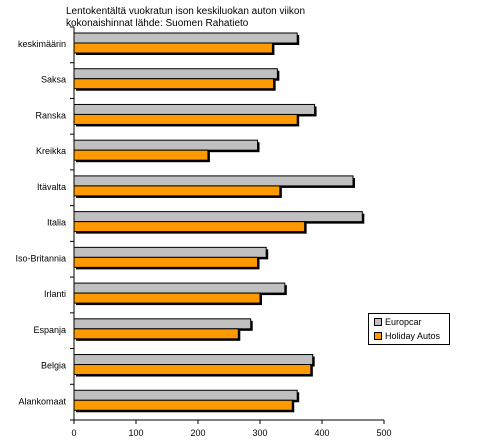  What do you see at coordinates (383, 433) in the screenshot?
I see `x-tick-label-500: 500` at bounding box center [383, 433].